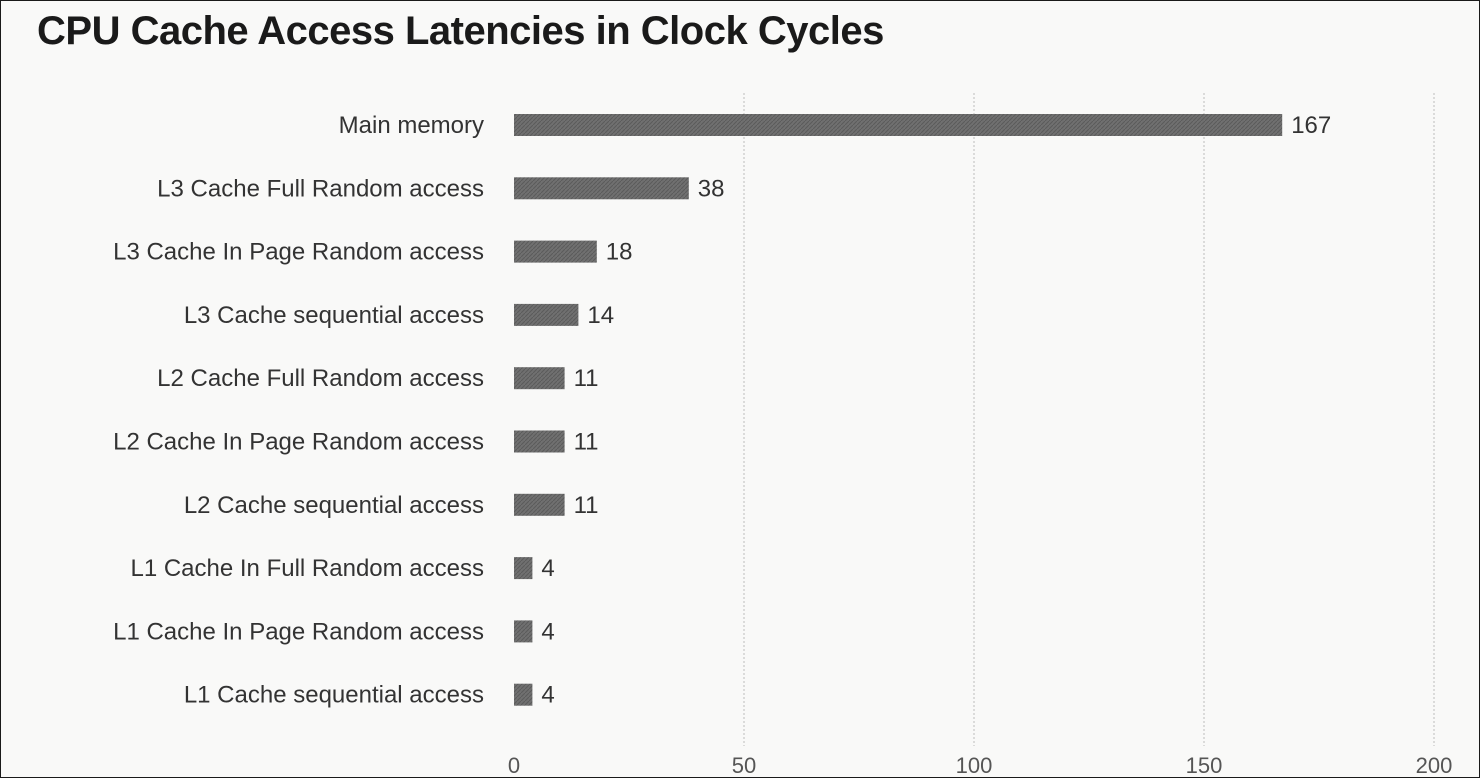 This screenshot has width=1480, height=779. Describe the element at coordinates (744, 765) in the screenshot. I see `x-tick-label: 50` at that location.